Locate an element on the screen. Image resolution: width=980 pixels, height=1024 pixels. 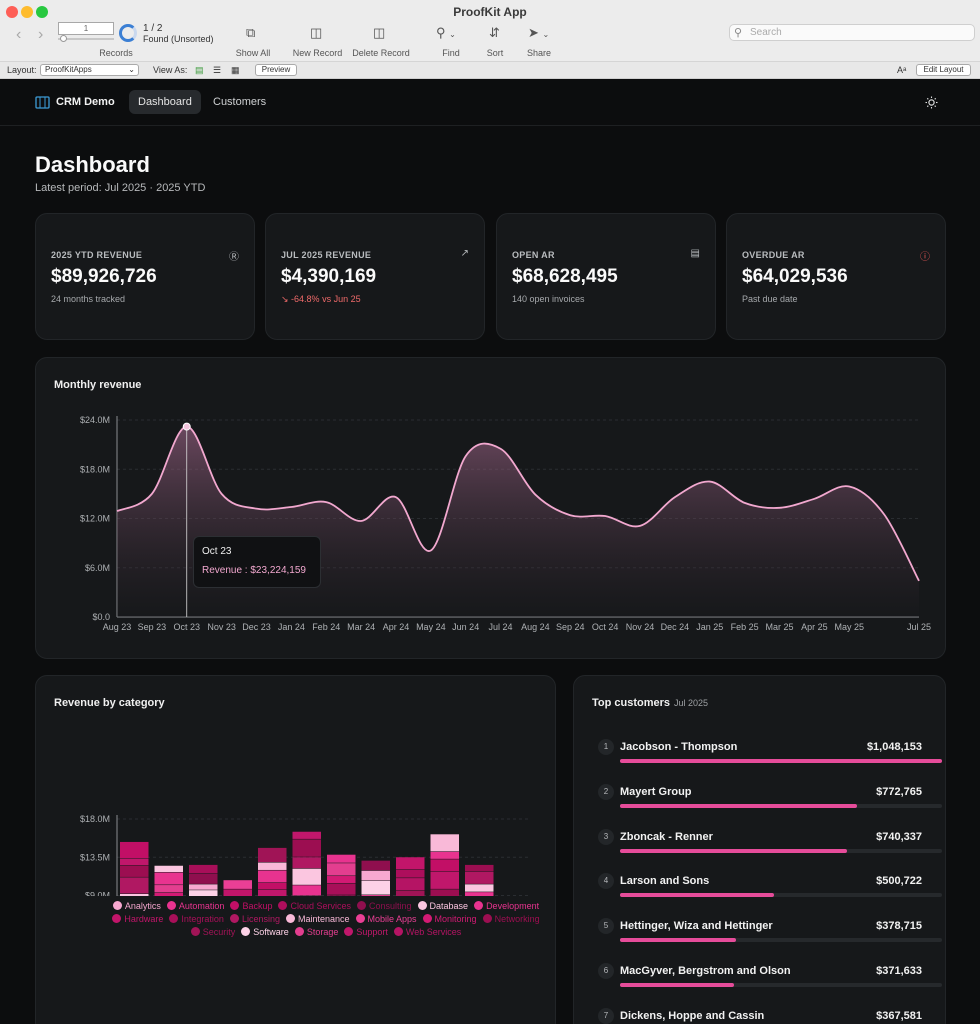
legend-item: Support is located at coordinates (366, 932).